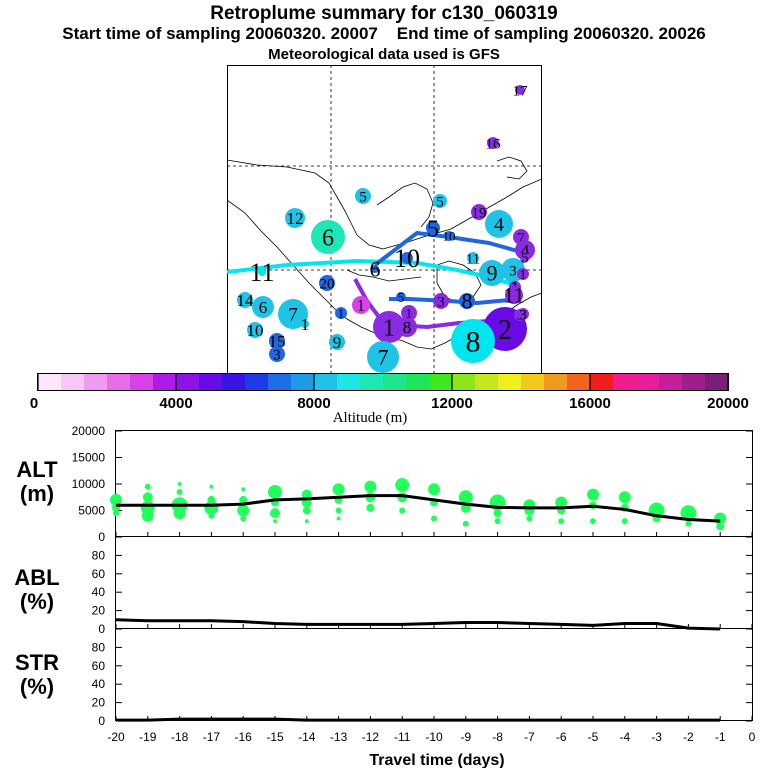 The height and width of the screenshot is (768, 768). Describe the element at coordinates (561, 737) in the screenshot. I see `x-tick-label: -6` at that location.